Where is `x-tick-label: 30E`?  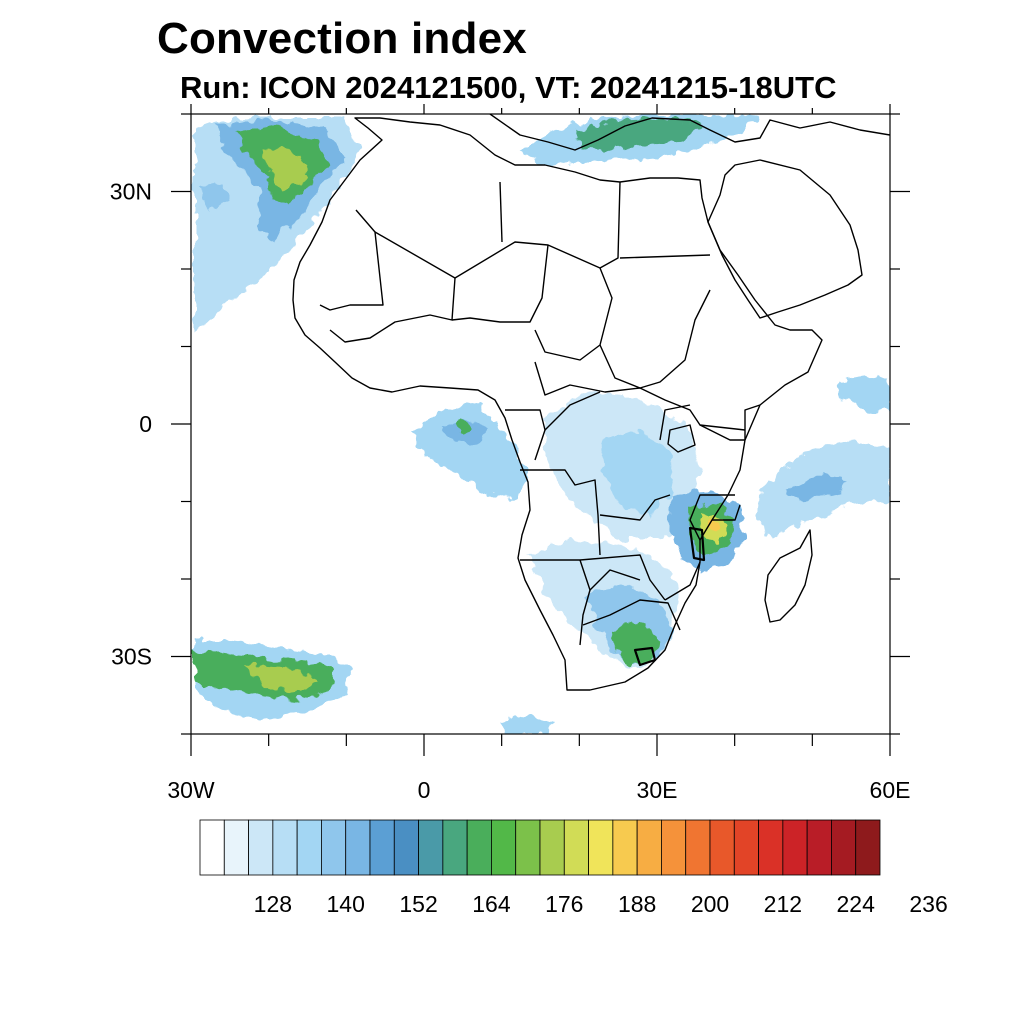
x-tick-label: 30E is located at coordinates (657, 790).